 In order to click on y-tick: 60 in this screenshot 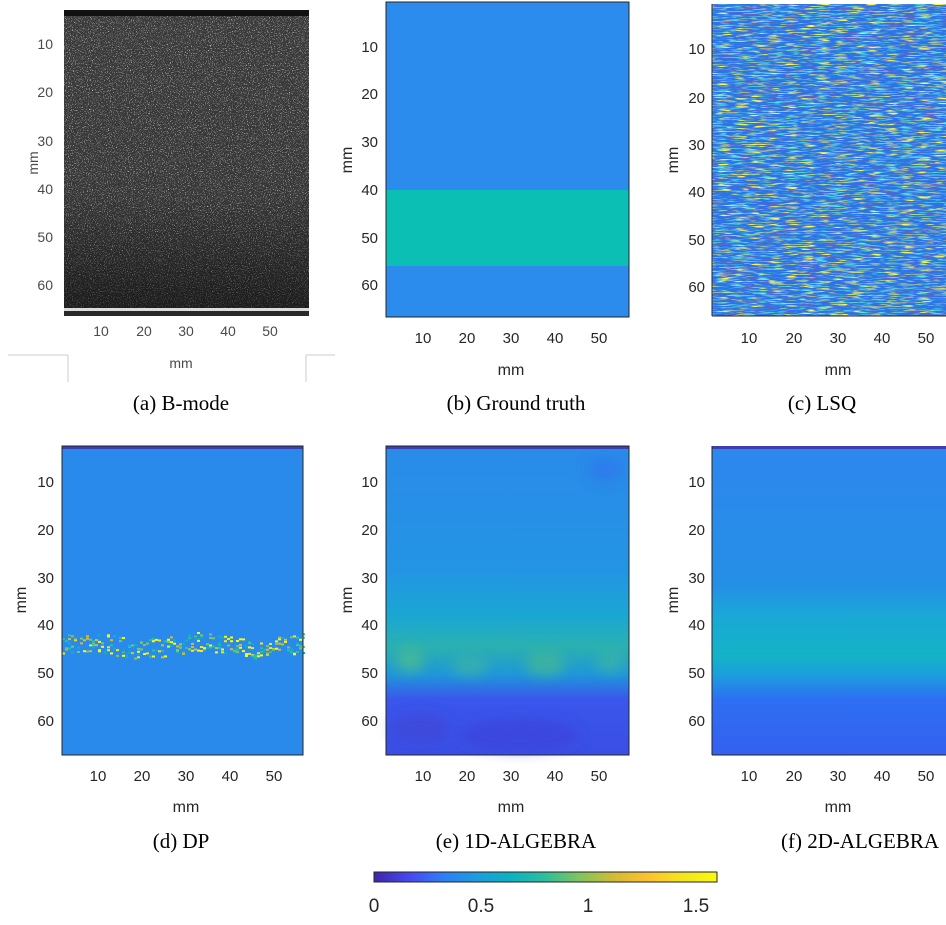, I will do `click(369, 285)`.